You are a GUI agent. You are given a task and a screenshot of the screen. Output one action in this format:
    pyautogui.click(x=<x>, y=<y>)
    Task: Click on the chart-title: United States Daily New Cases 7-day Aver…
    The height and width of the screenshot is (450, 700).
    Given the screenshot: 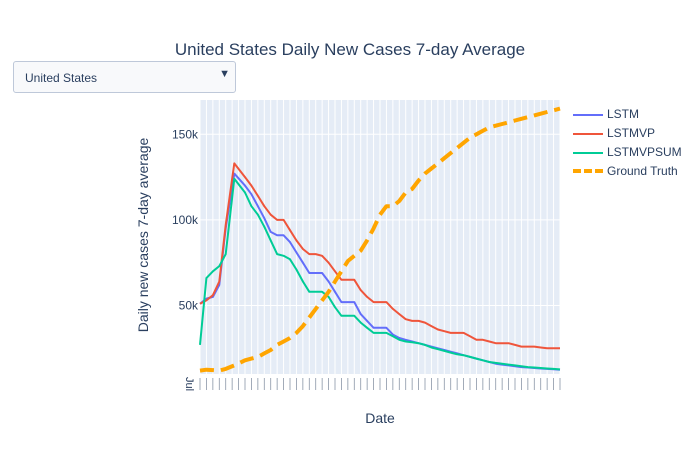 What is the action you would take?
    pyautogui.click(x=350, y=49)
    